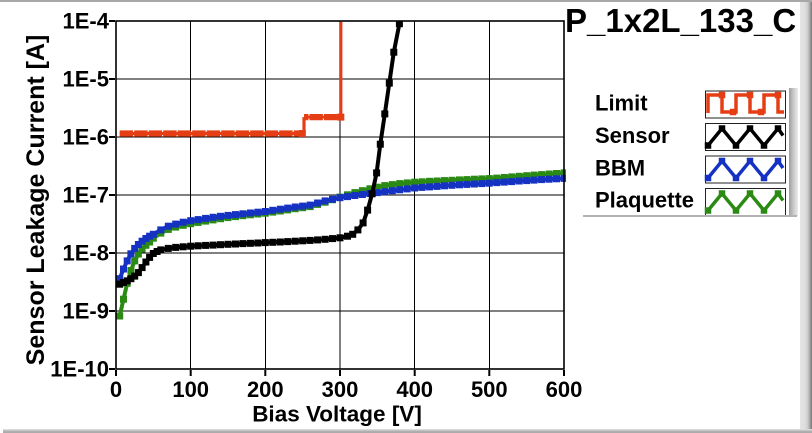 This screenshot has height=433, width=812. What do you see at coordinates (414, 389) in the screenshot?
I see `svg-text: 400` at bounding box center [414, 389].